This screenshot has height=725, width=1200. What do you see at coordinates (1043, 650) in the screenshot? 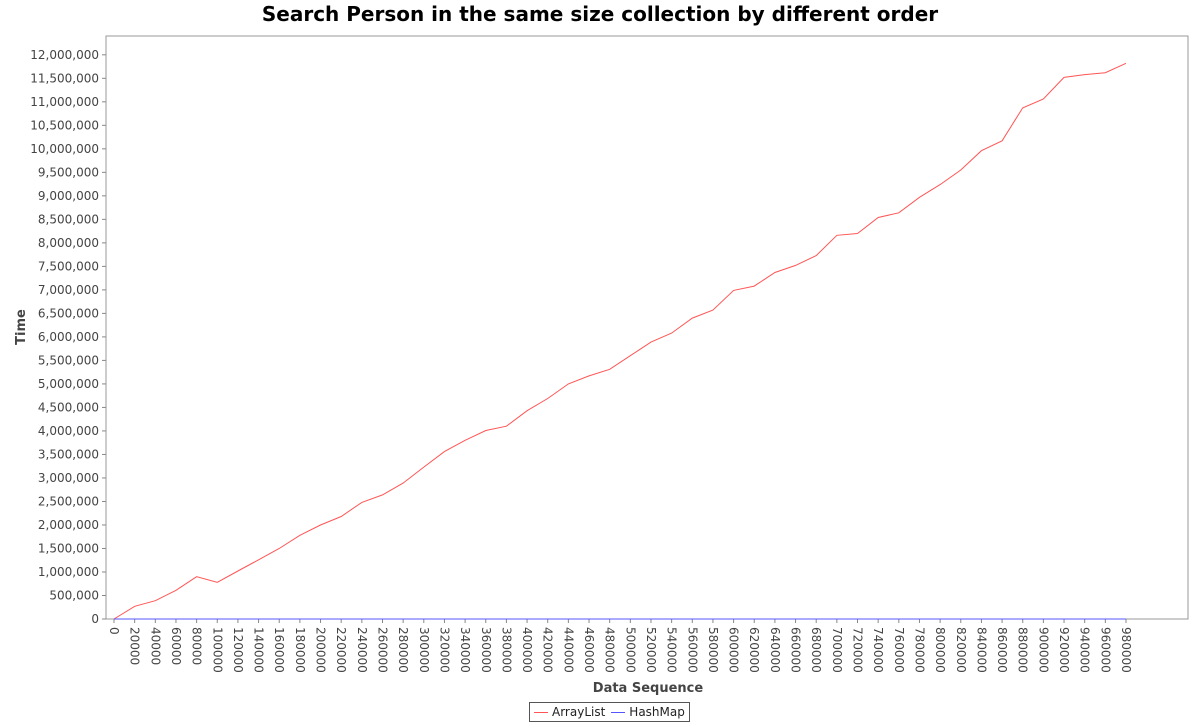
I see `x-tick-label: 900000` at bounding box center [1043, 650].